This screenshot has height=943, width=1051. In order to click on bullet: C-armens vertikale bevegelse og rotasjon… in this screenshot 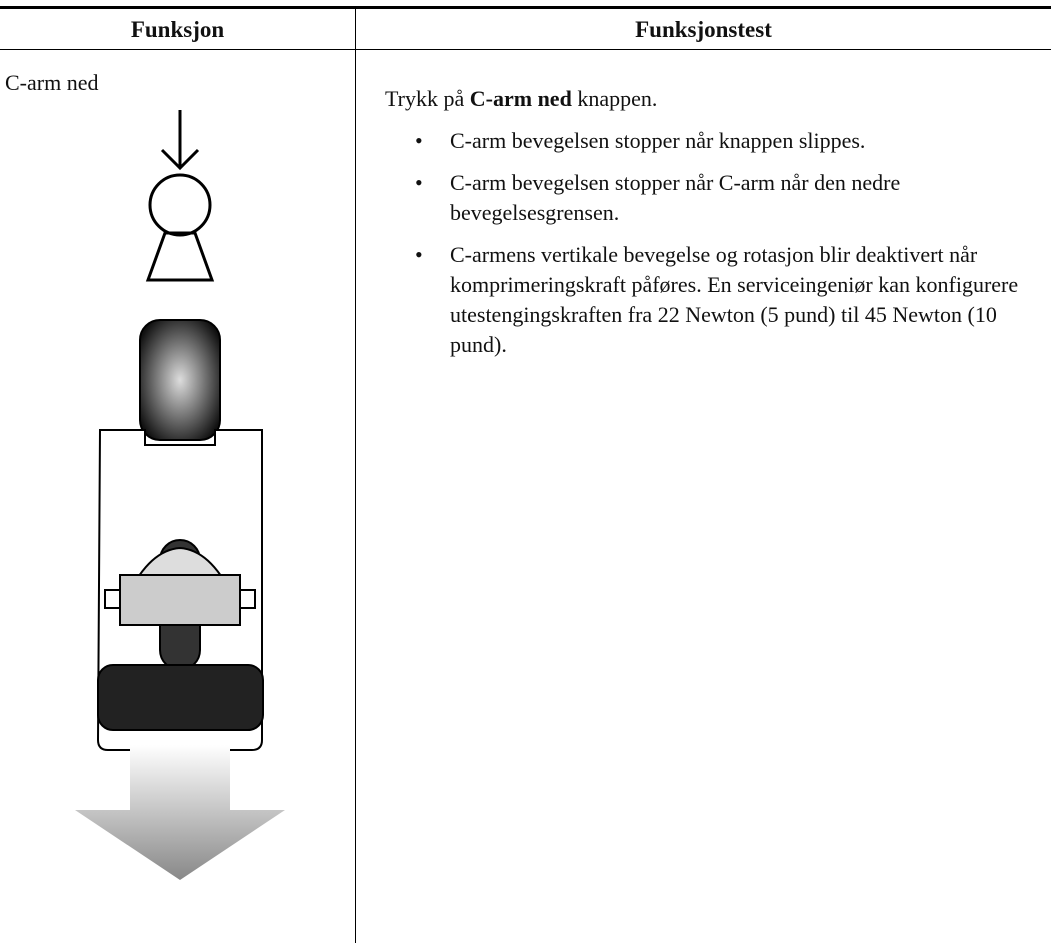, I will do `click(715, 300)`.